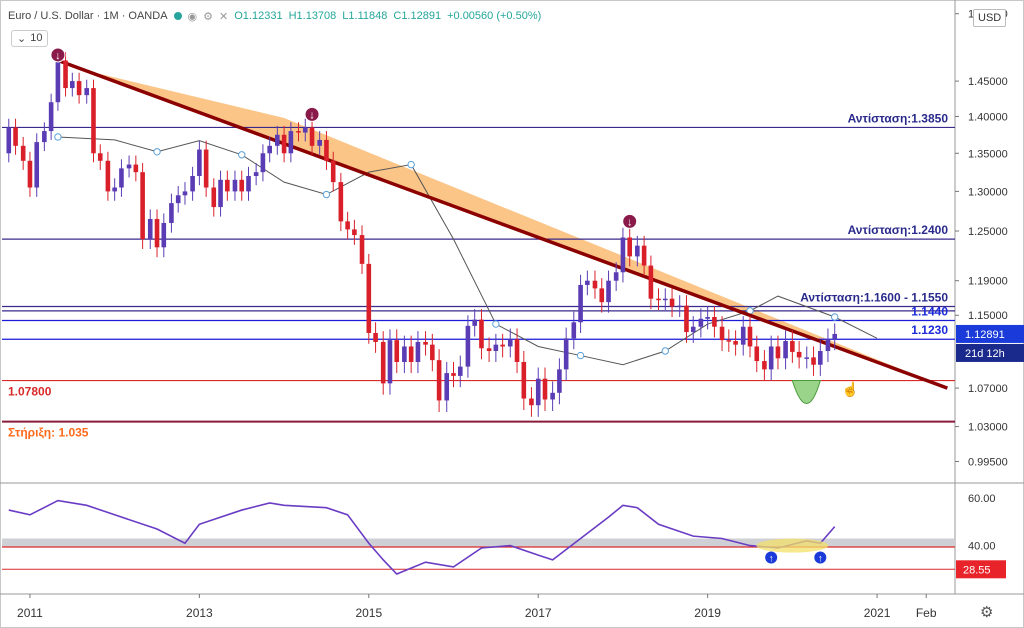  Describe the element at coordinates (30, 38) in the screenshot. I see `study-chip: ⌄ 10` at that location.